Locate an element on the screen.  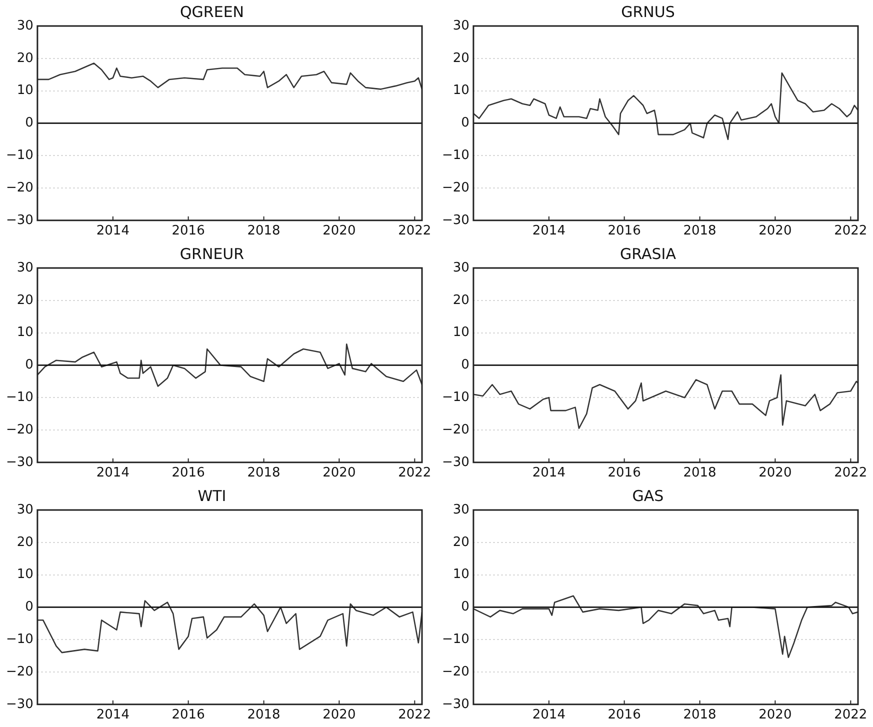
chart-title: WTI is located at coordinates (212, 495).